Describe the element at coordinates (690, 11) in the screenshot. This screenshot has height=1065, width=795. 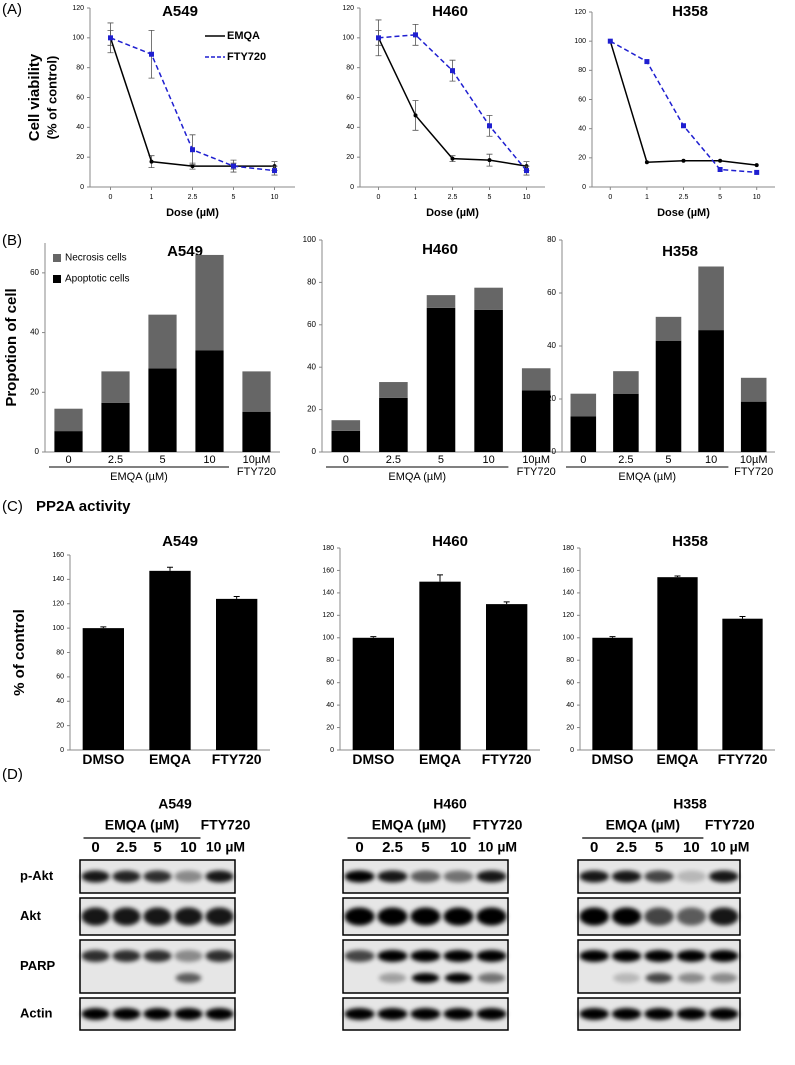
I see `chart-title: H358` at that location.